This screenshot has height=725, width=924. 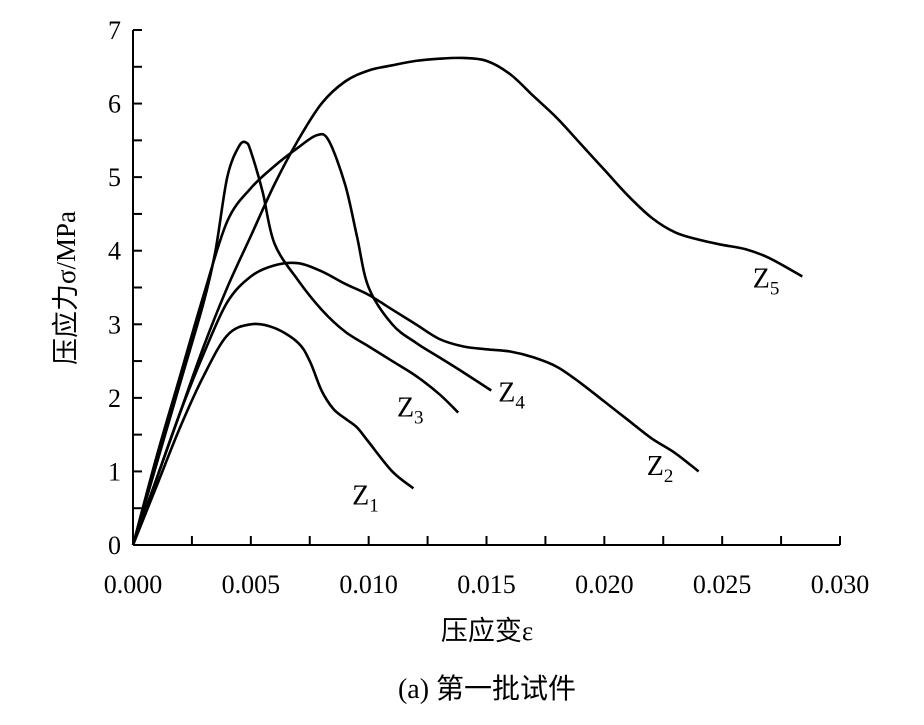 I want to click on series-label-subscript: 3, so click(x=419, y=417).